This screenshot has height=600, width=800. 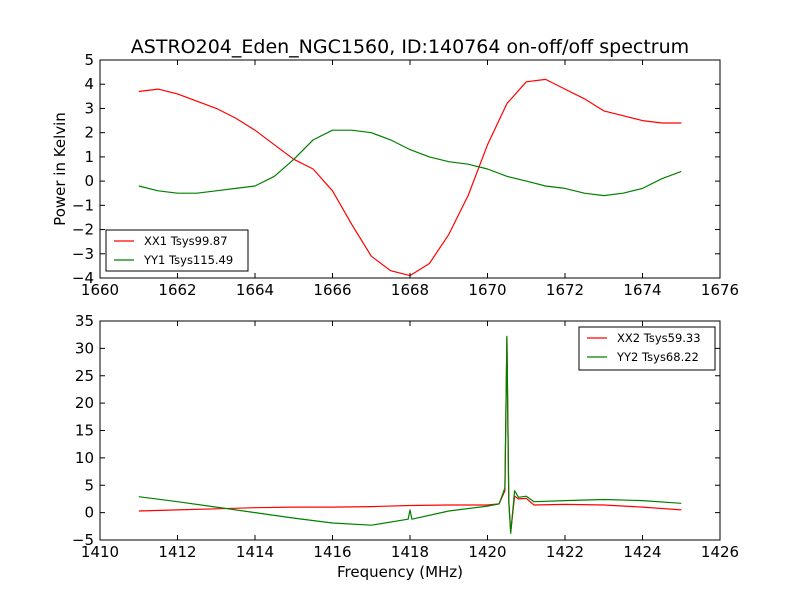 What do you see at coordinates (410, 552) in the screenshot?
I see `x-tick-label: 1418` at bounding box center [410, 552].